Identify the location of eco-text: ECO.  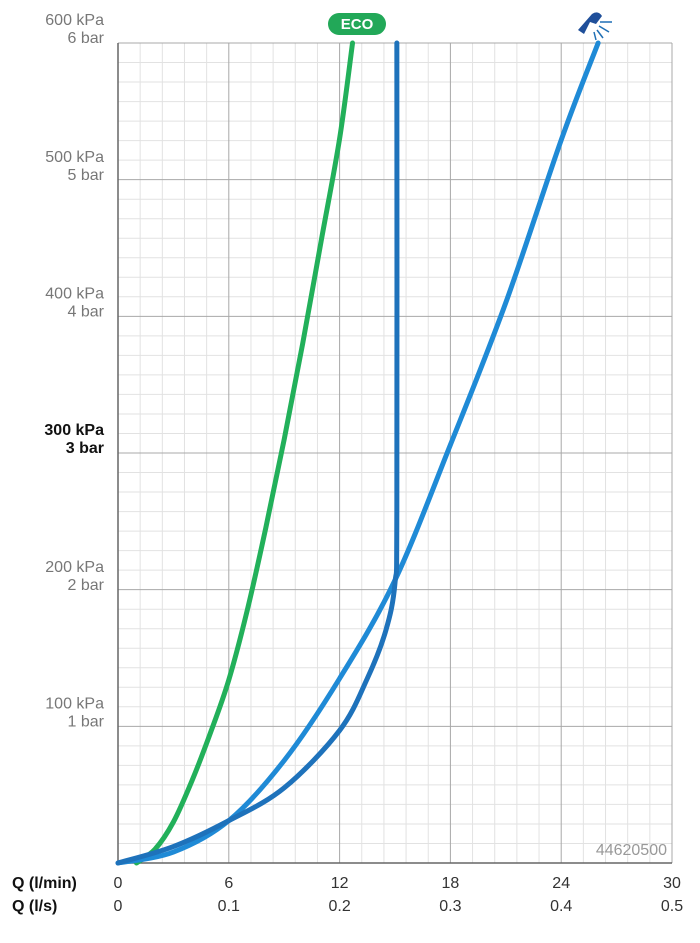
(357, 24).